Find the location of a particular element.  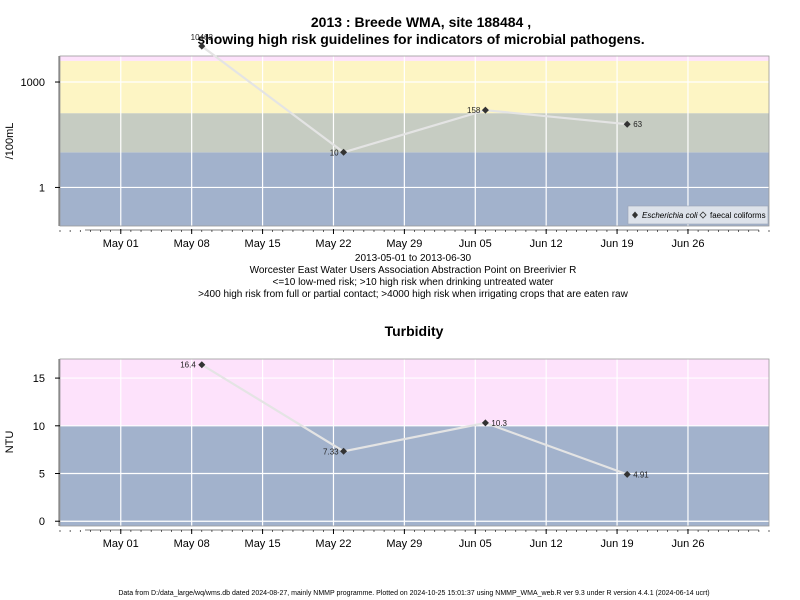

y-tick-label: 5 is located at coordinates (42, 475).